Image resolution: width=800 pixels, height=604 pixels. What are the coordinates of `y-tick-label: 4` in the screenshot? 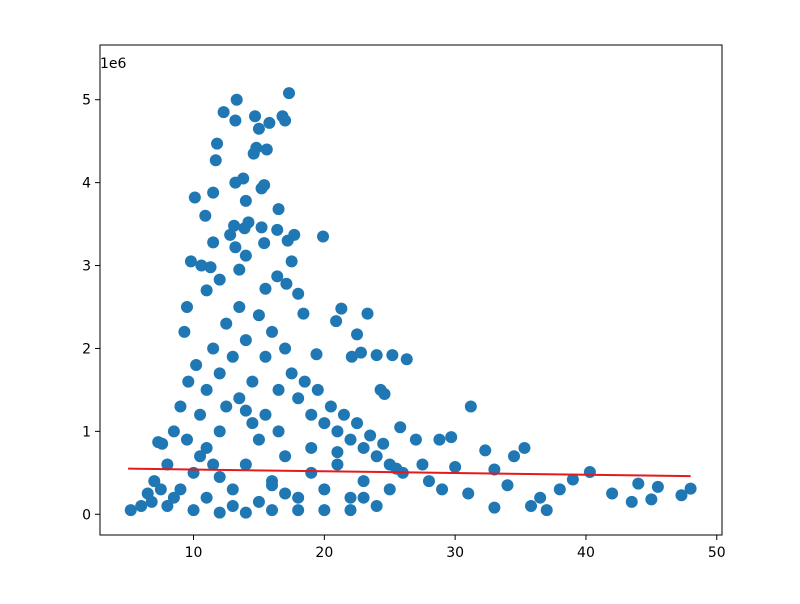 It's located at (86, 184).